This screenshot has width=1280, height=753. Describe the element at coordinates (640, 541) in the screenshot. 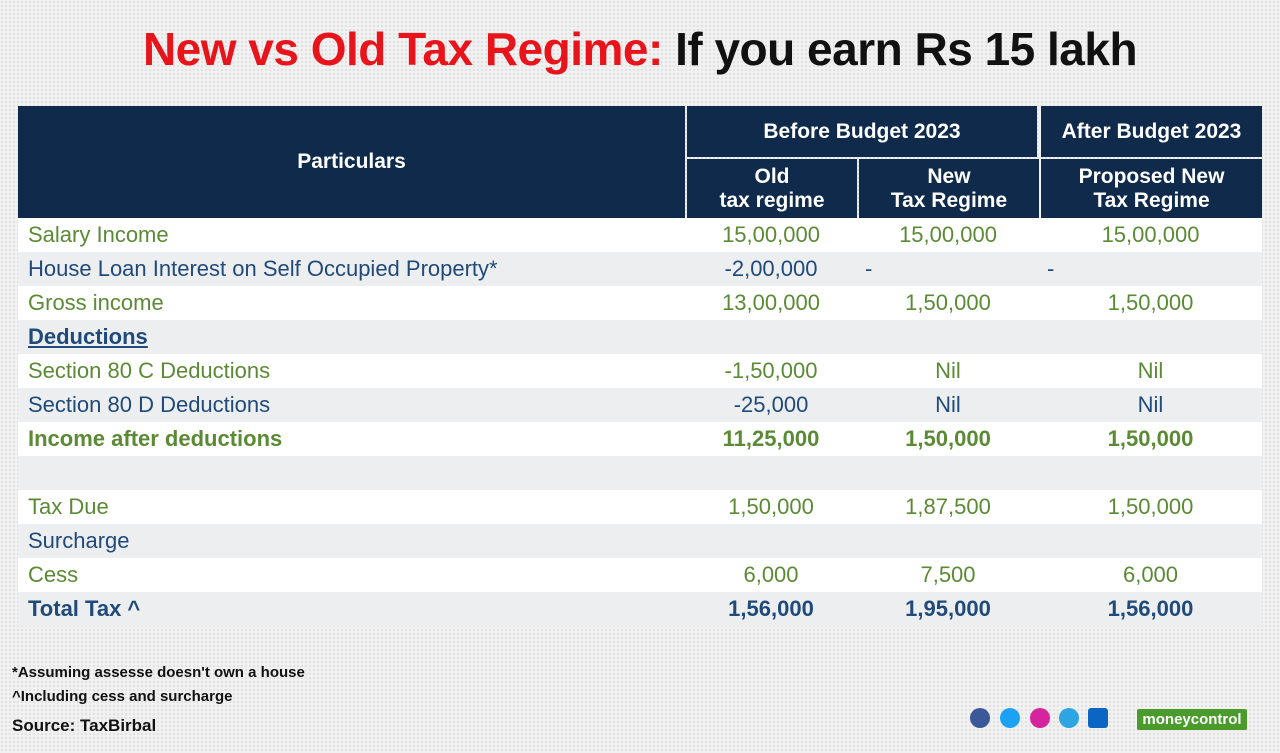

I see `table-row: Surcharge` at that location.